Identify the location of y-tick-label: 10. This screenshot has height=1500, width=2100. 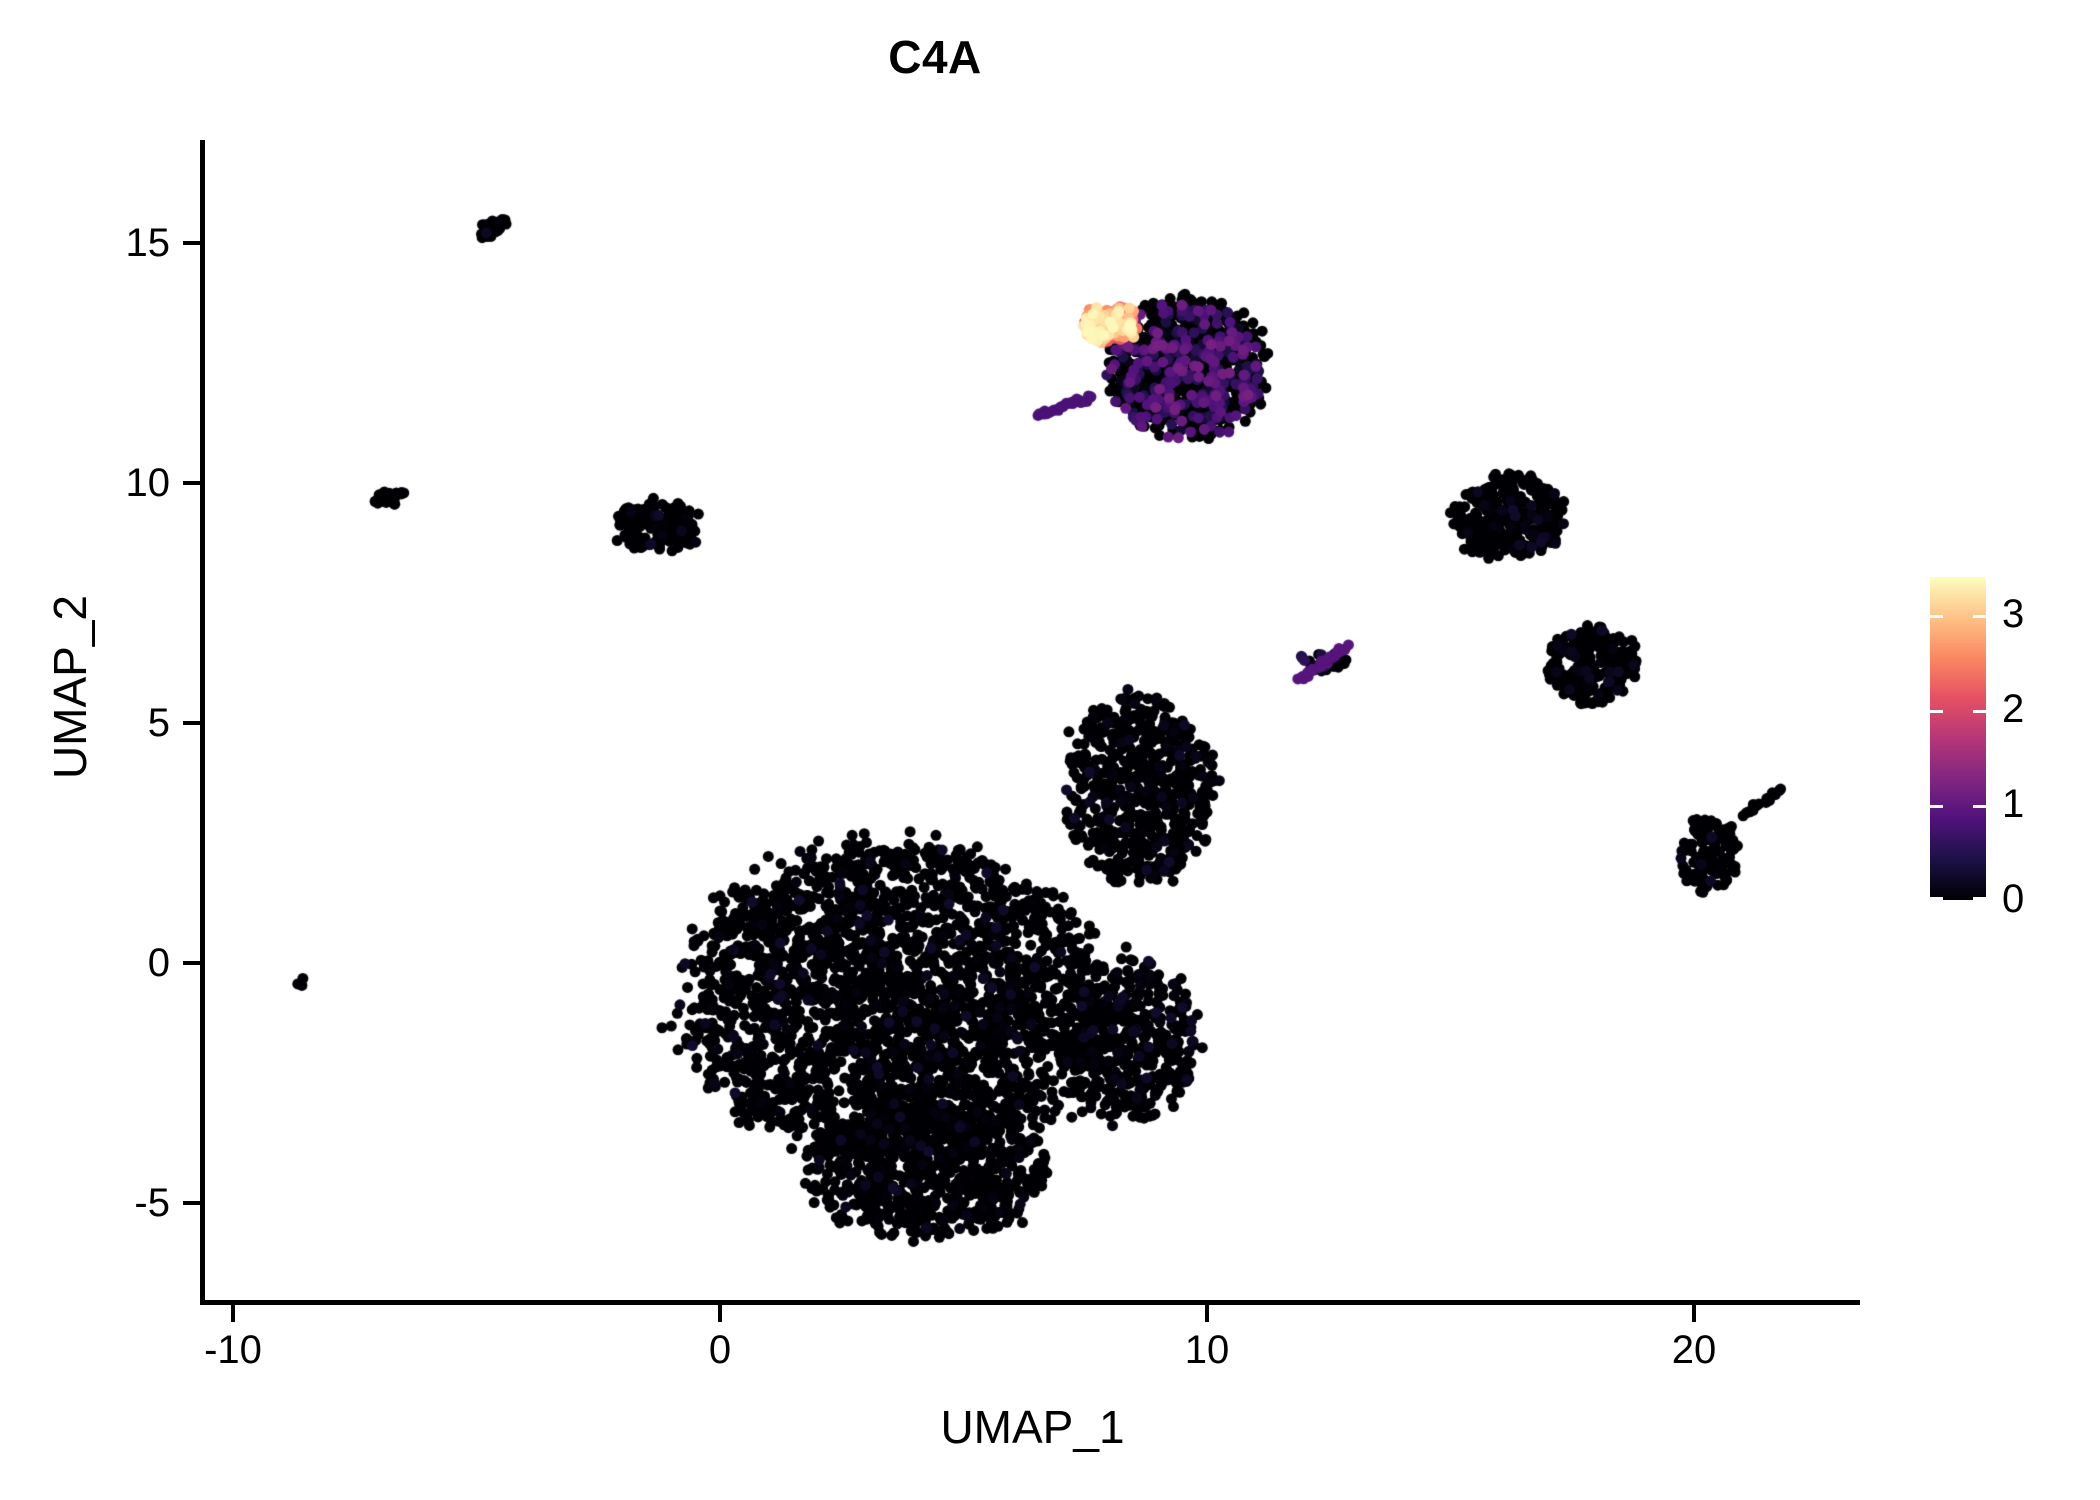
(148, 483).